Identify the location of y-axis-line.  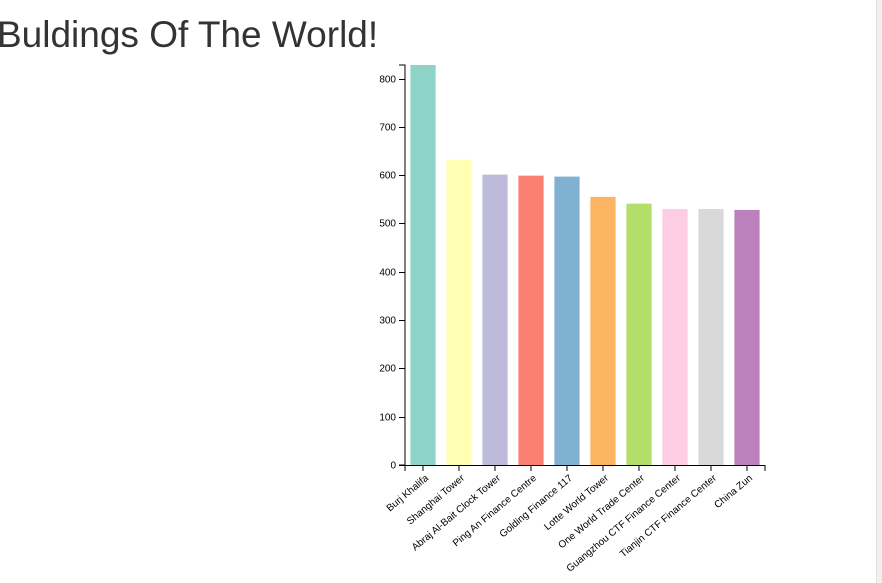
(402, 265).